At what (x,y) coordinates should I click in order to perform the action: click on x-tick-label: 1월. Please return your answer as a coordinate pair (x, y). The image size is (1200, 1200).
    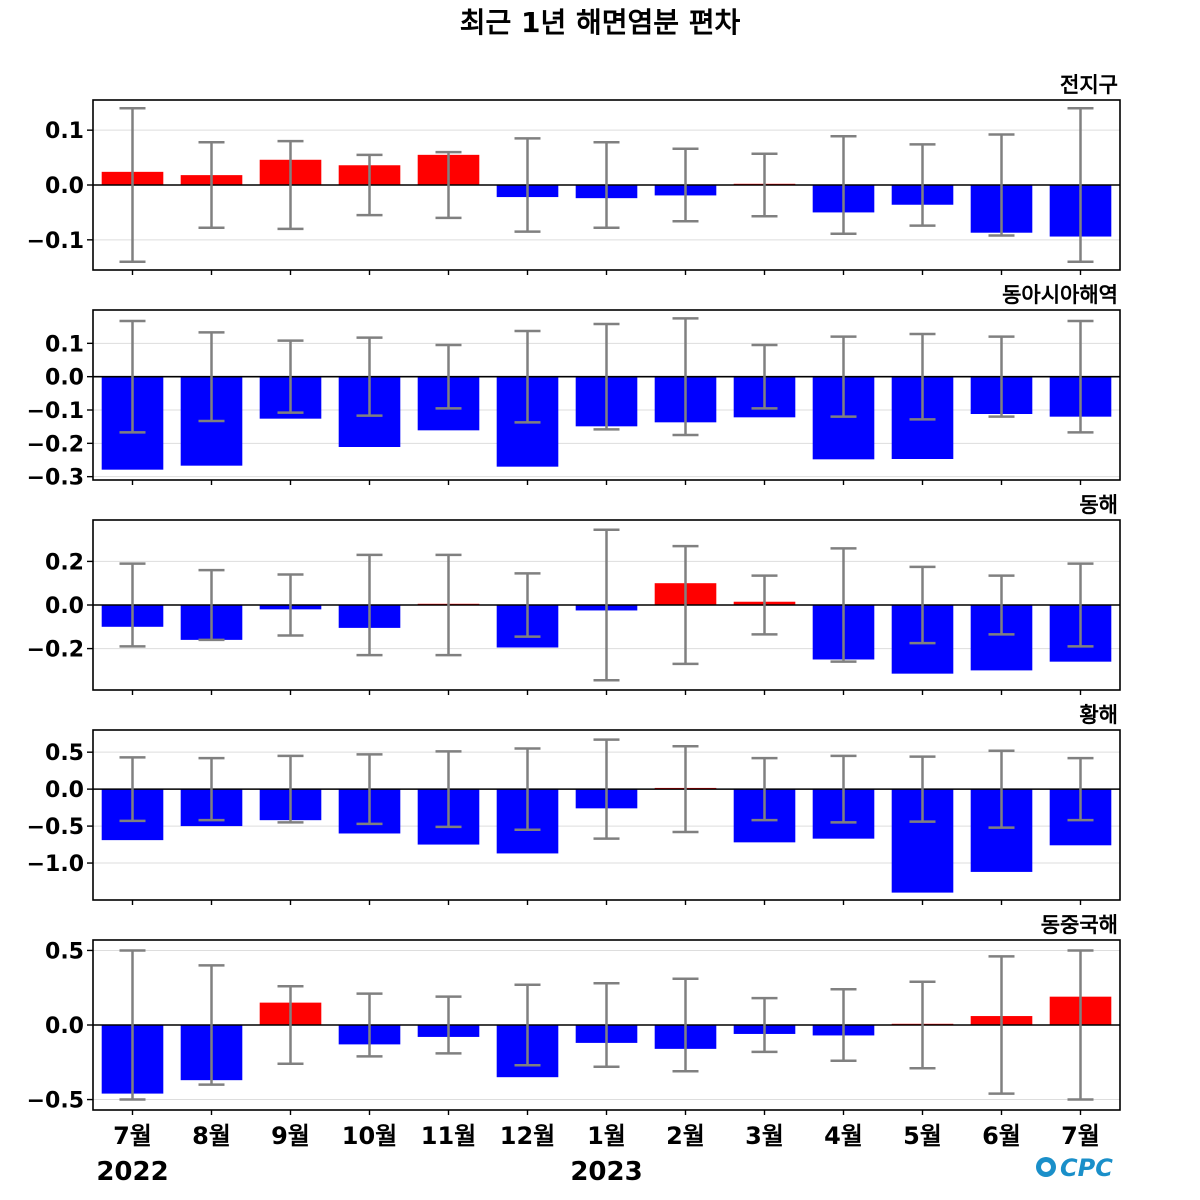
    Looking at the image, I should click on (606, 1136).